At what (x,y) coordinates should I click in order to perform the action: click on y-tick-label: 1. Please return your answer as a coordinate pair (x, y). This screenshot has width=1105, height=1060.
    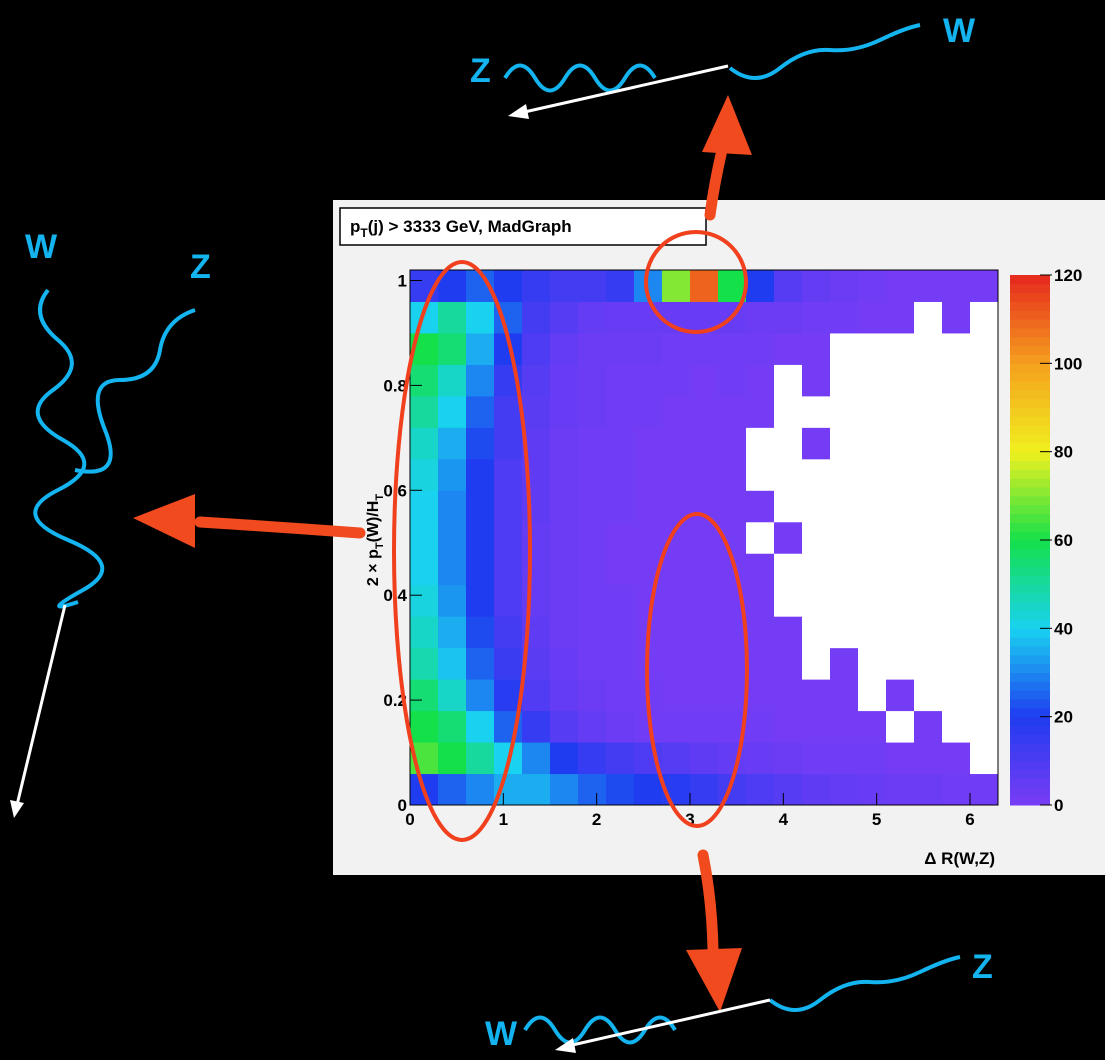
    Looking at the image, I should click on (402, 280).